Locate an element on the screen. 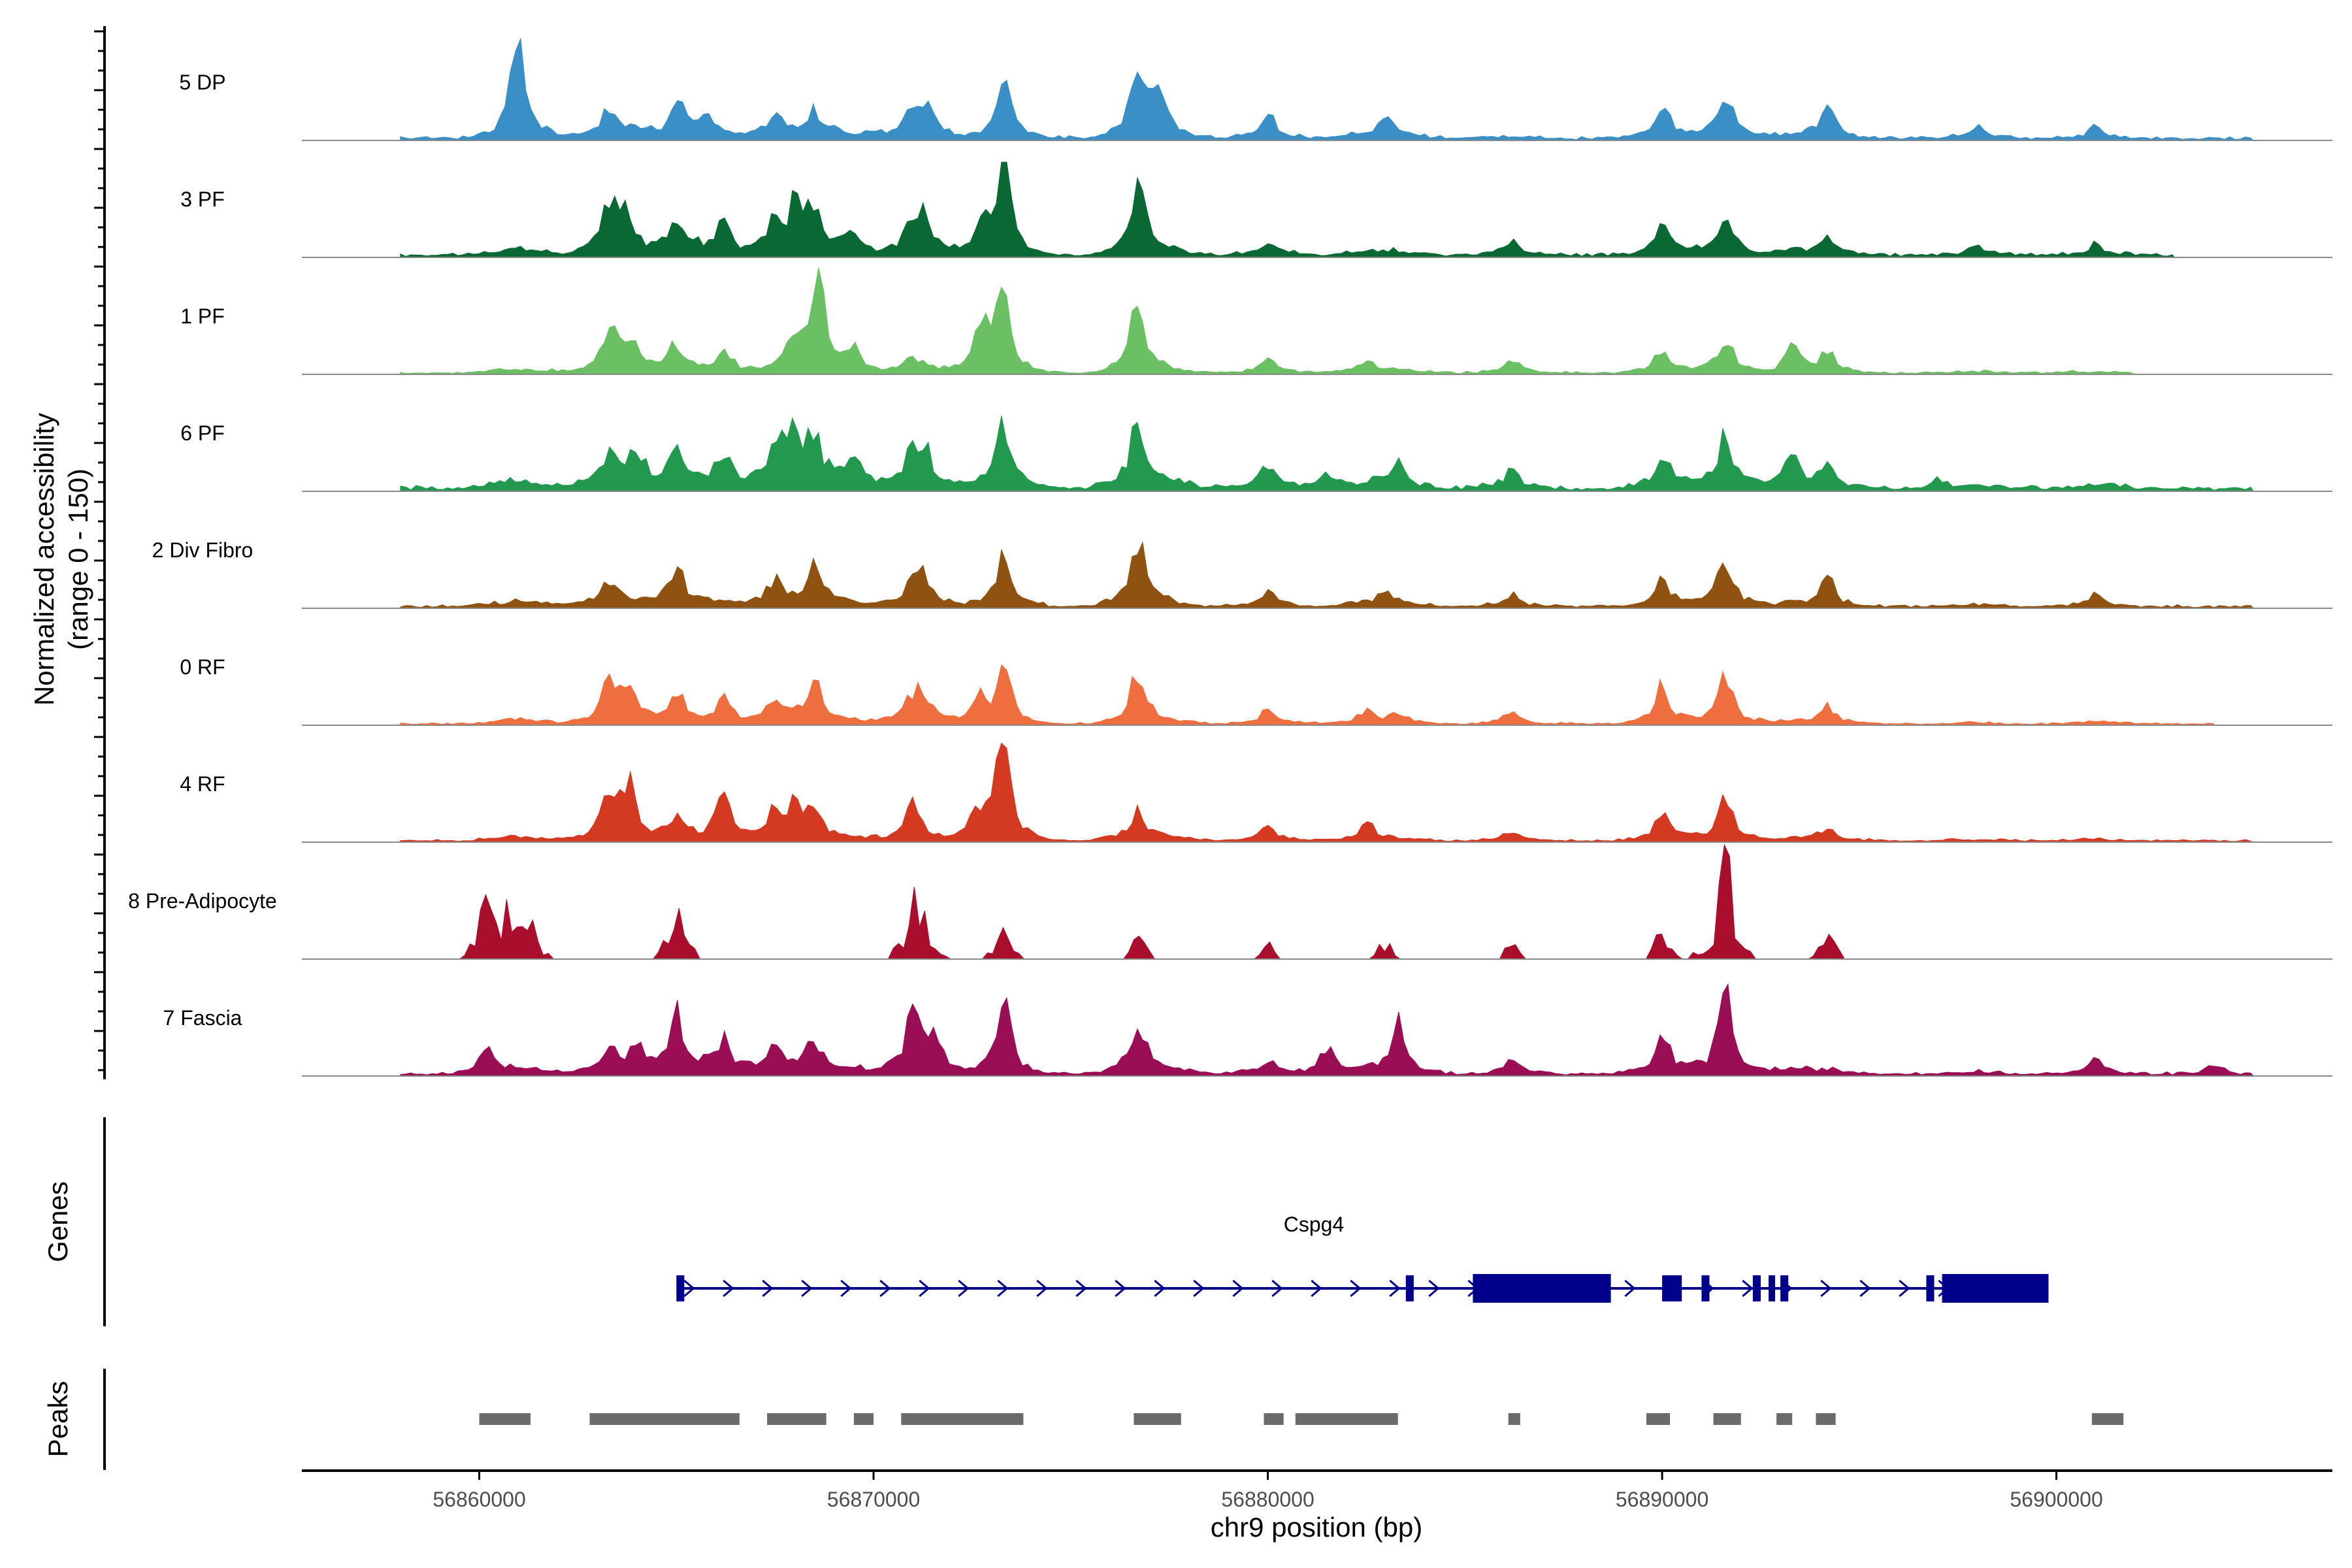  coverage-y-axis is located at coordinates (100, 552).